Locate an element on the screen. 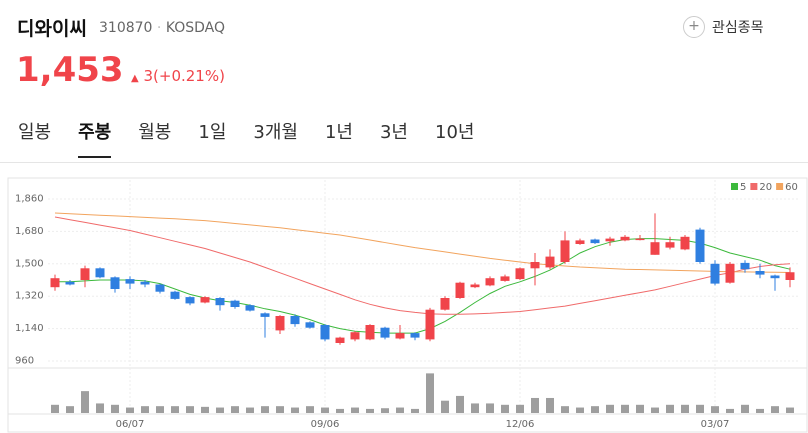  y-tick-label: 1,680 is located at coordinates (29, 231).